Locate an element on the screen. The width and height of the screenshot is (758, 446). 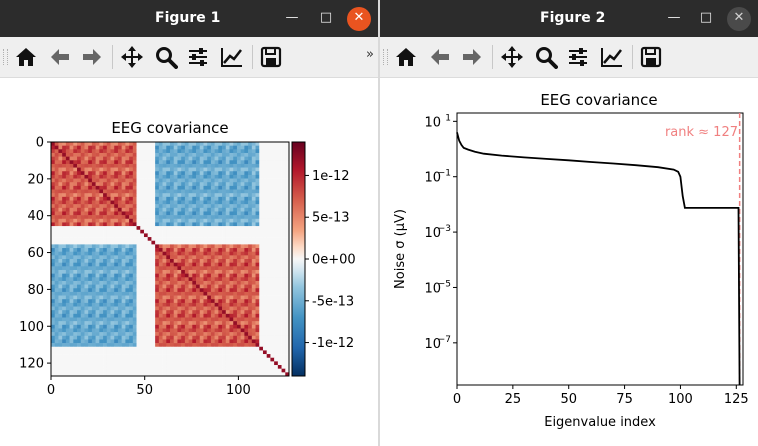
window-title: Figure 1 is located at coordinates (188, 18).